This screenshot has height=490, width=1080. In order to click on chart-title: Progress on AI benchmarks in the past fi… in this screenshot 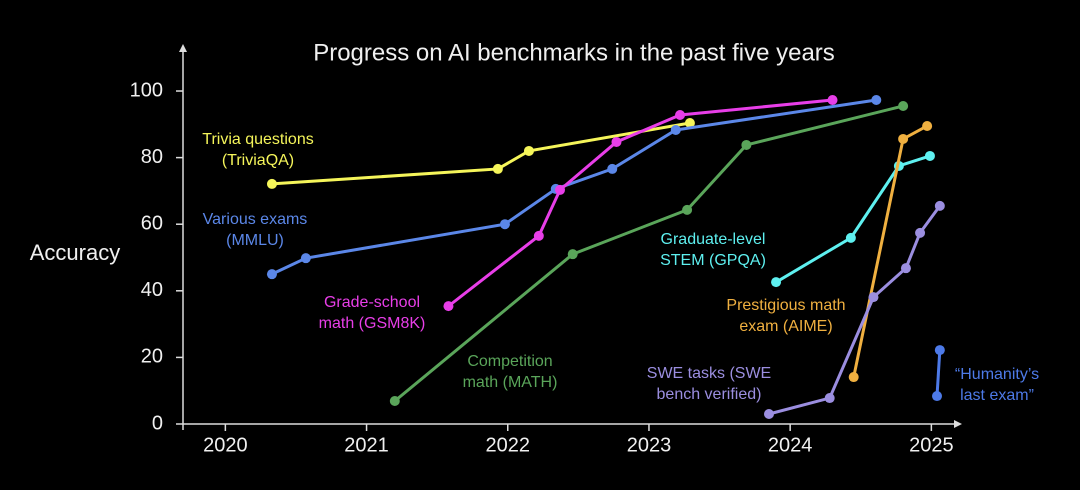, I will do `click(574, 52)`.